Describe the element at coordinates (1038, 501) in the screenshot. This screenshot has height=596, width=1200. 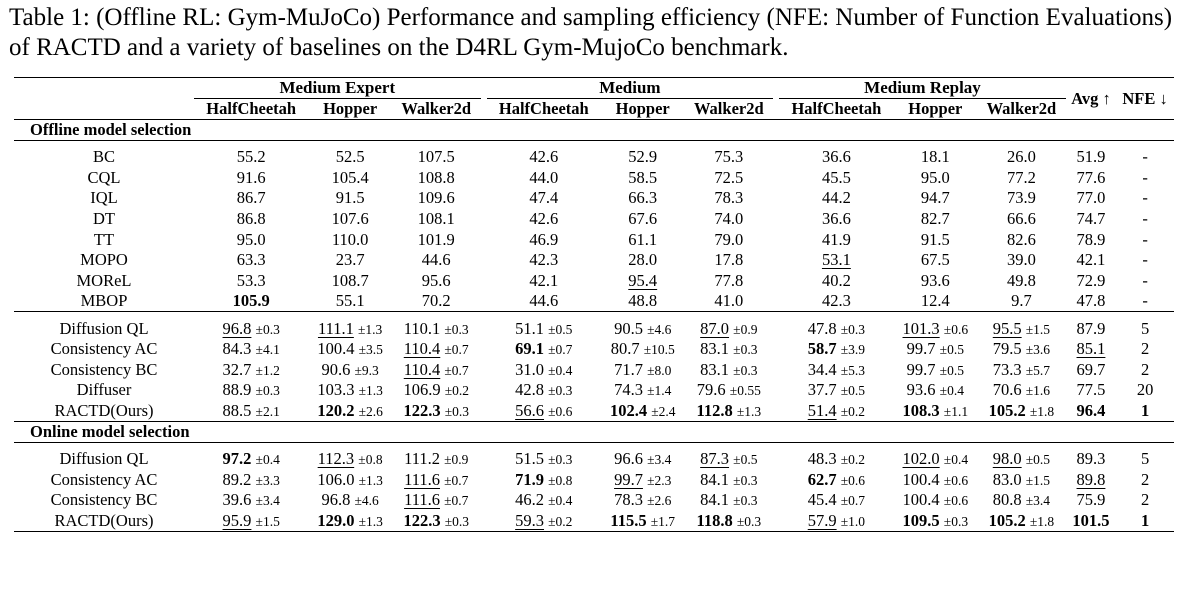
I see `cell-std: ±3.4` at that location.